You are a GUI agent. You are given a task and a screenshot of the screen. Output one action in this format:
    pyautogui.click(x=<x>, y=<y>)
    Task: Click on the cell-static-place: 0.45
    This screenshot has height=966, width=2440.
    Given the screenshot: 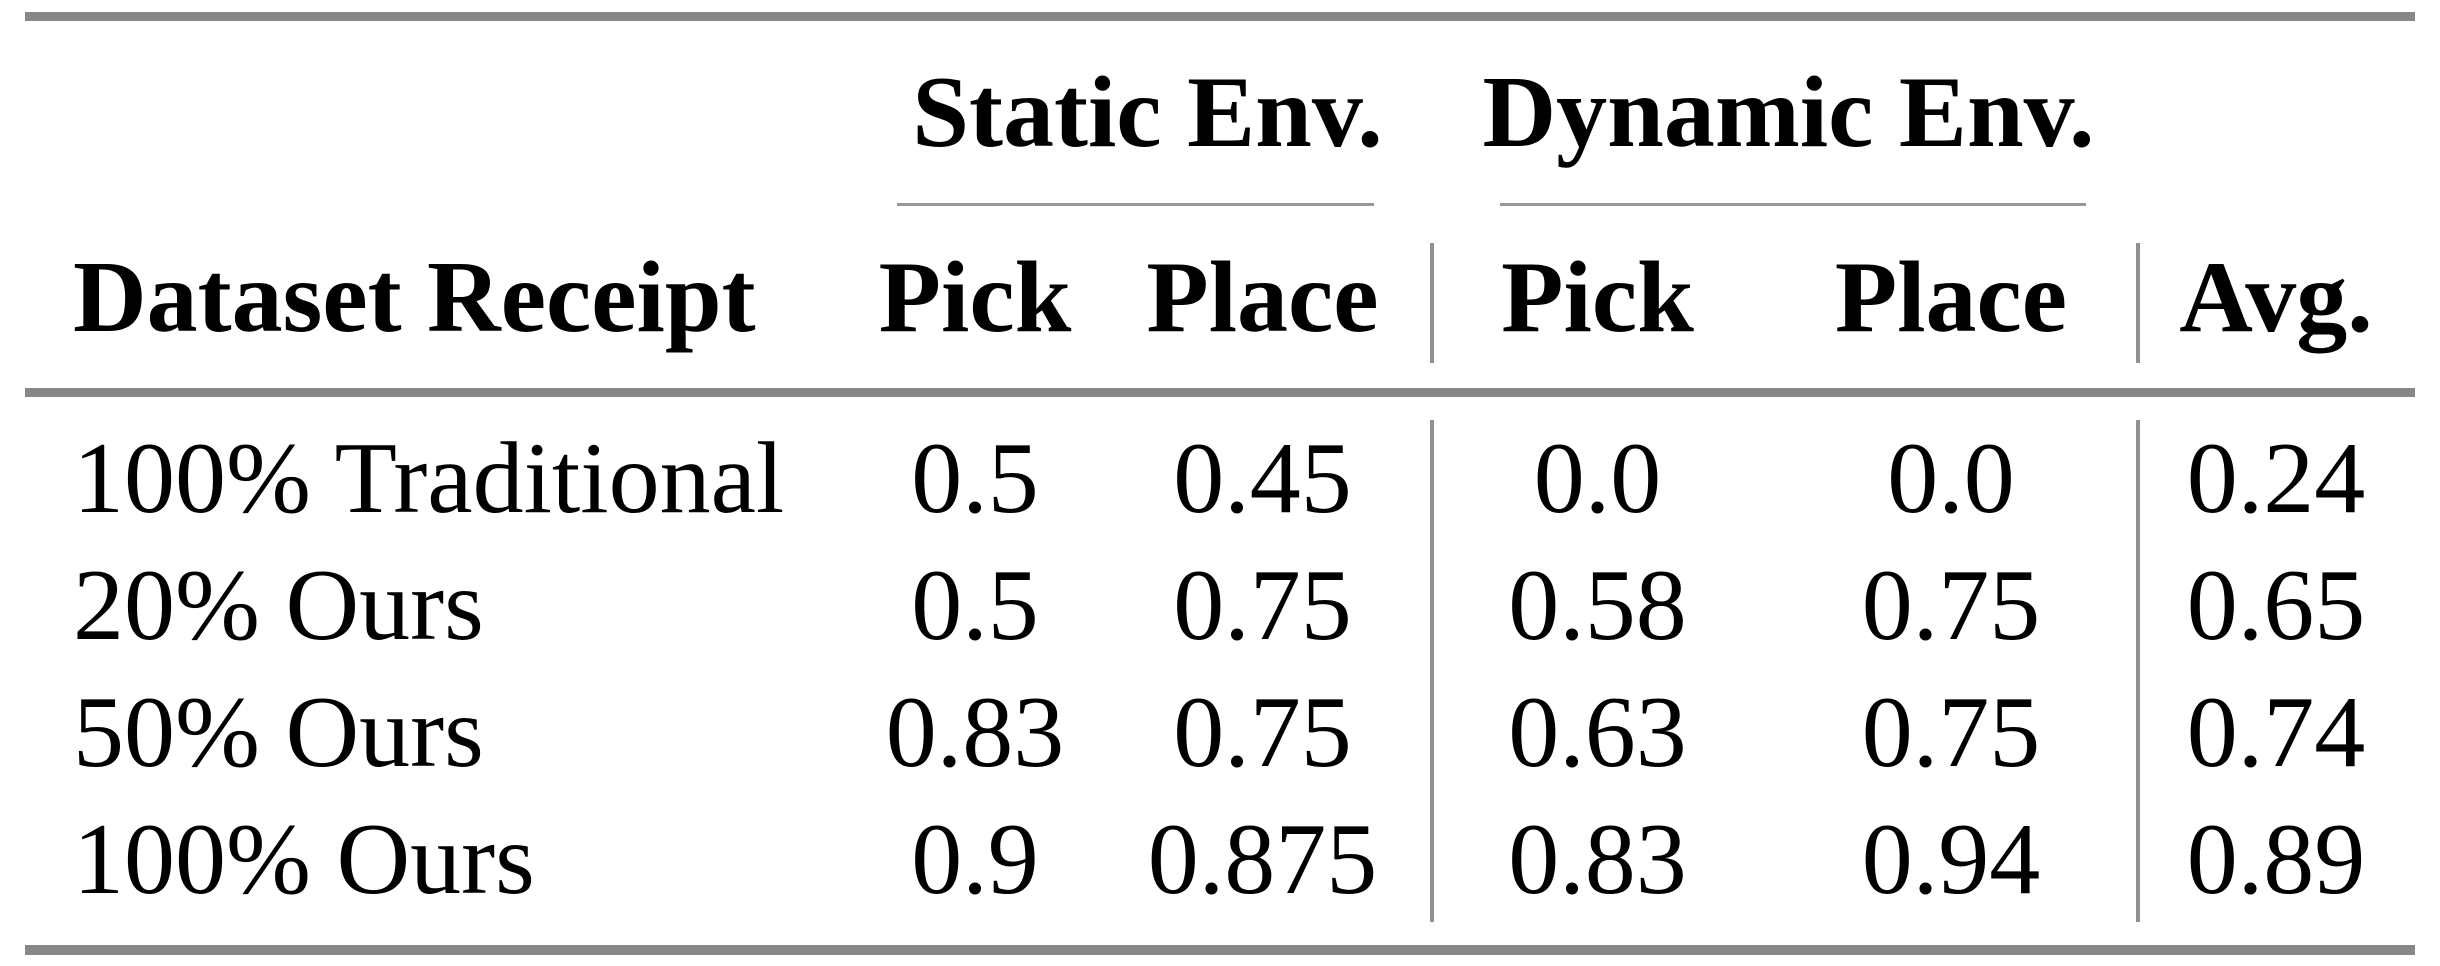 What is the action you would take?
    pyautogui.click(x=1262, y=478)
    